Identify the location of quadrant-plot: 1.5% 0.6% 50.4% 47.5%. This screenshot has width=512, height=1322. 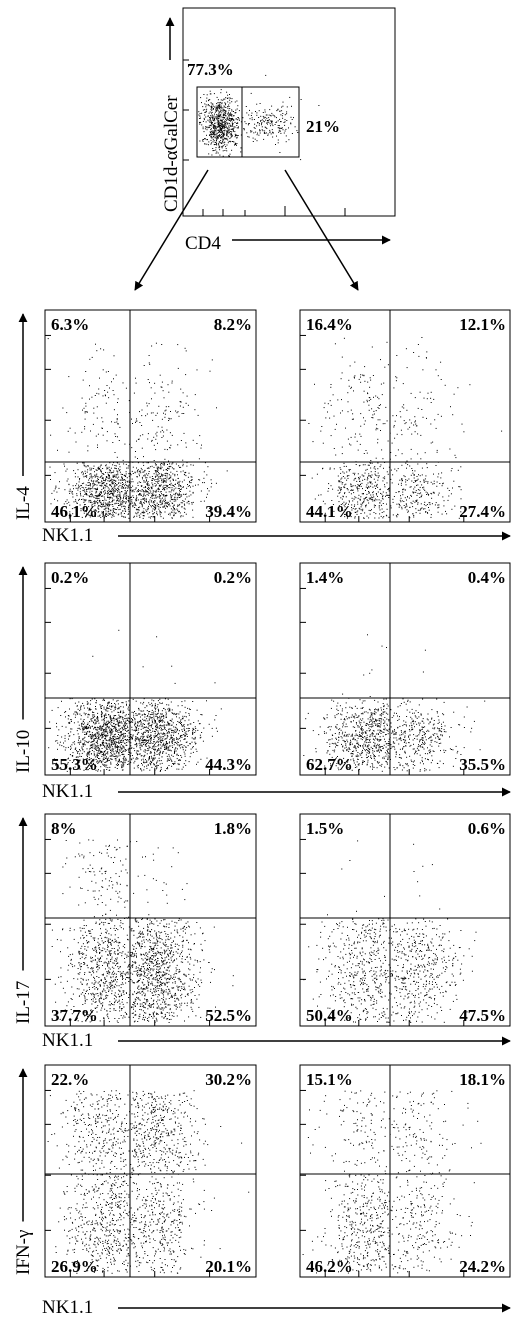
(405, 920).